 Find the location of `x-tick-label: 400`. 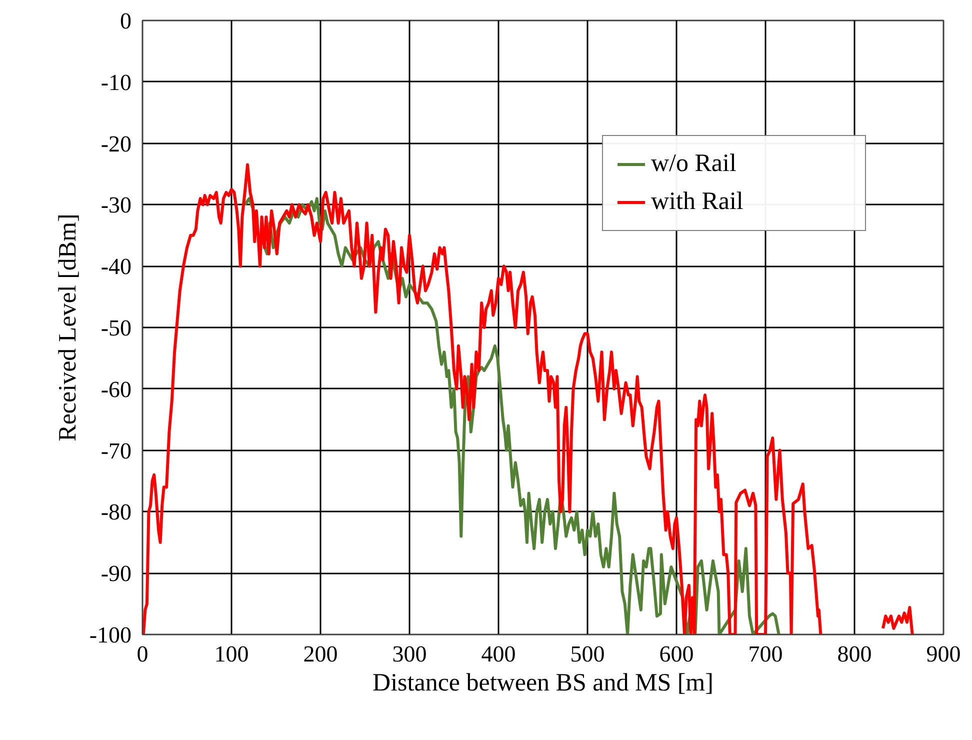

x-tick-label: 400 is located at coordinates (498, 654).